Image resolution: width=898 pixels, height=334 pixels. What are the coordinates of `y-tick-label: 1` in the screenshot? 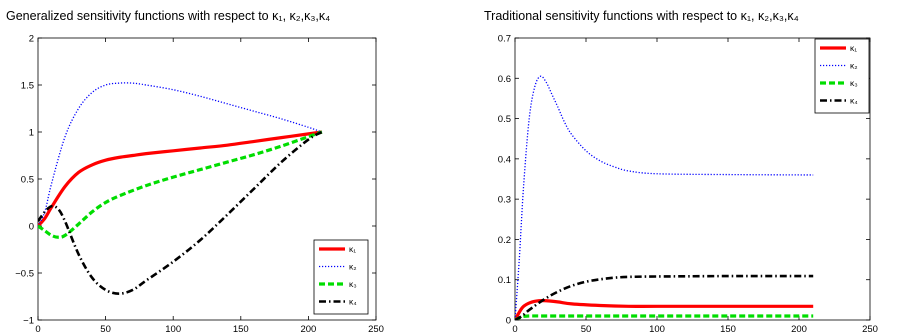 It's located at (31, 133).